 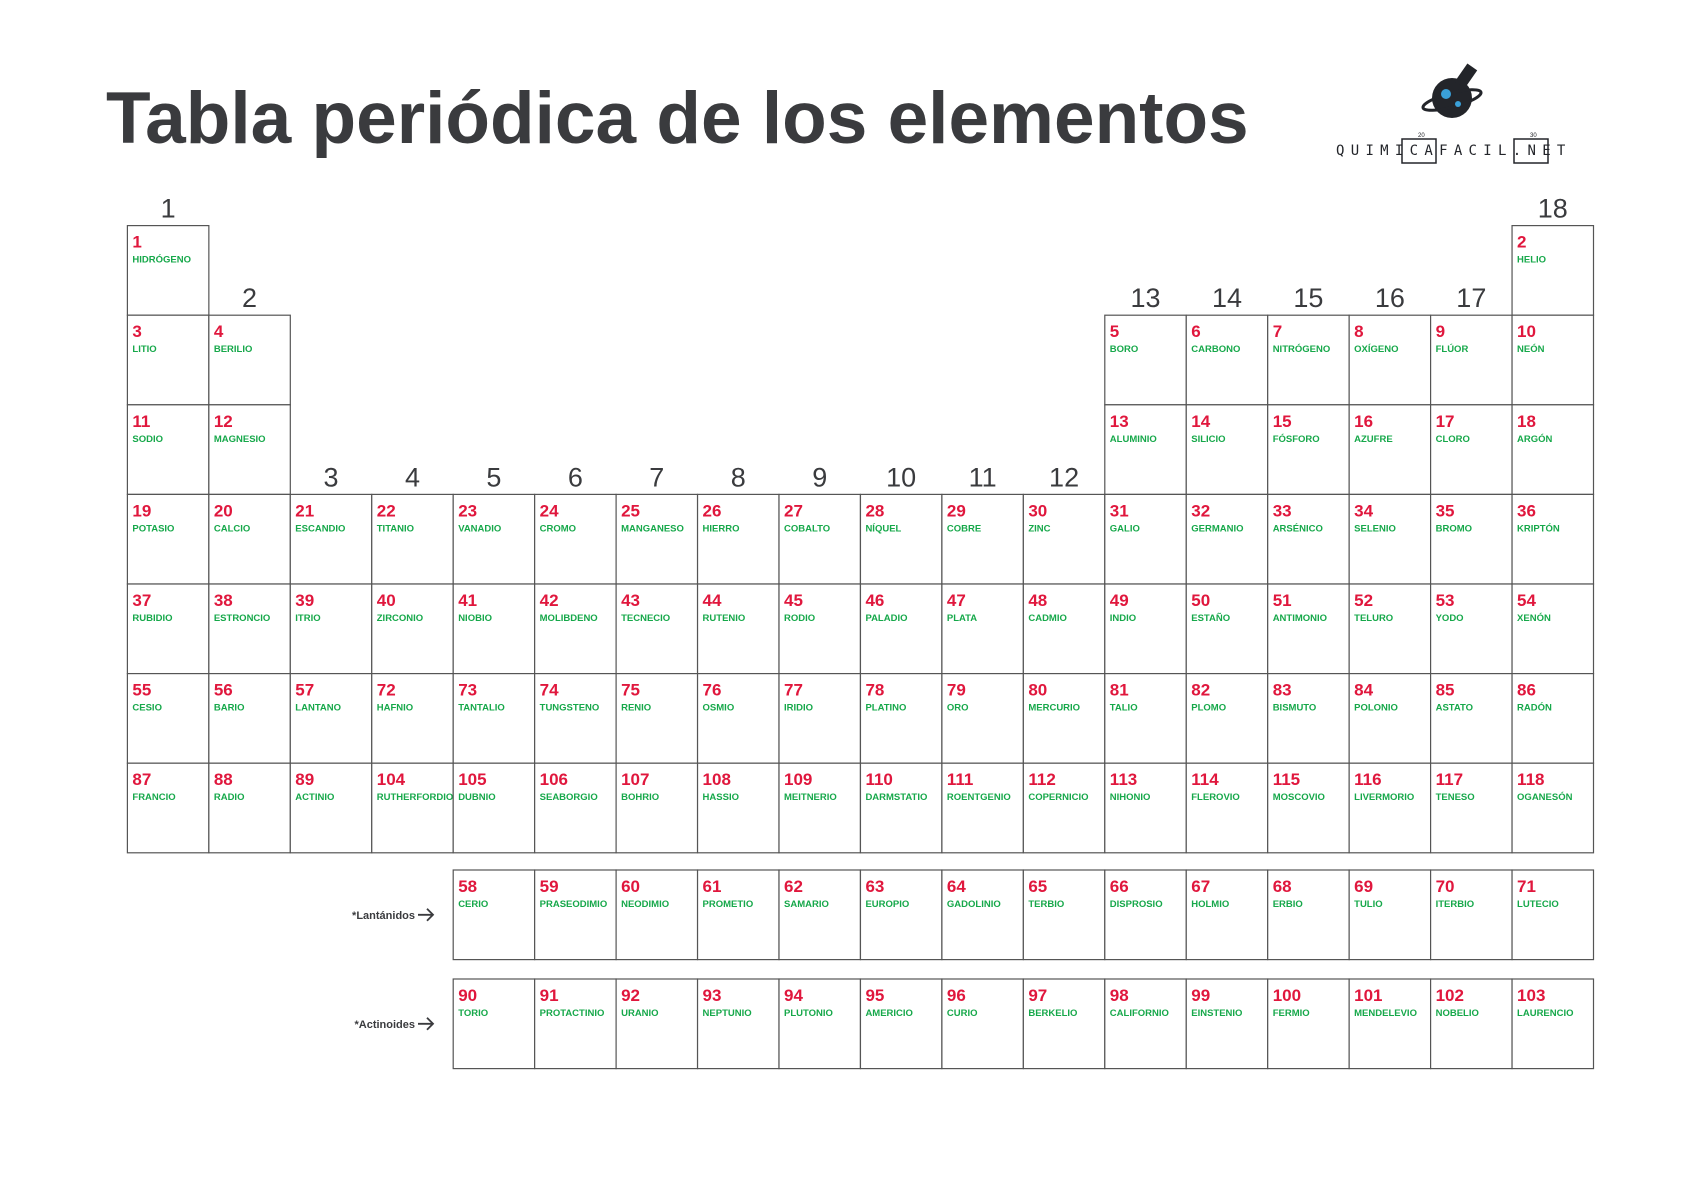 I want to click on element-name: CERIO, so click(x=473, y=904).